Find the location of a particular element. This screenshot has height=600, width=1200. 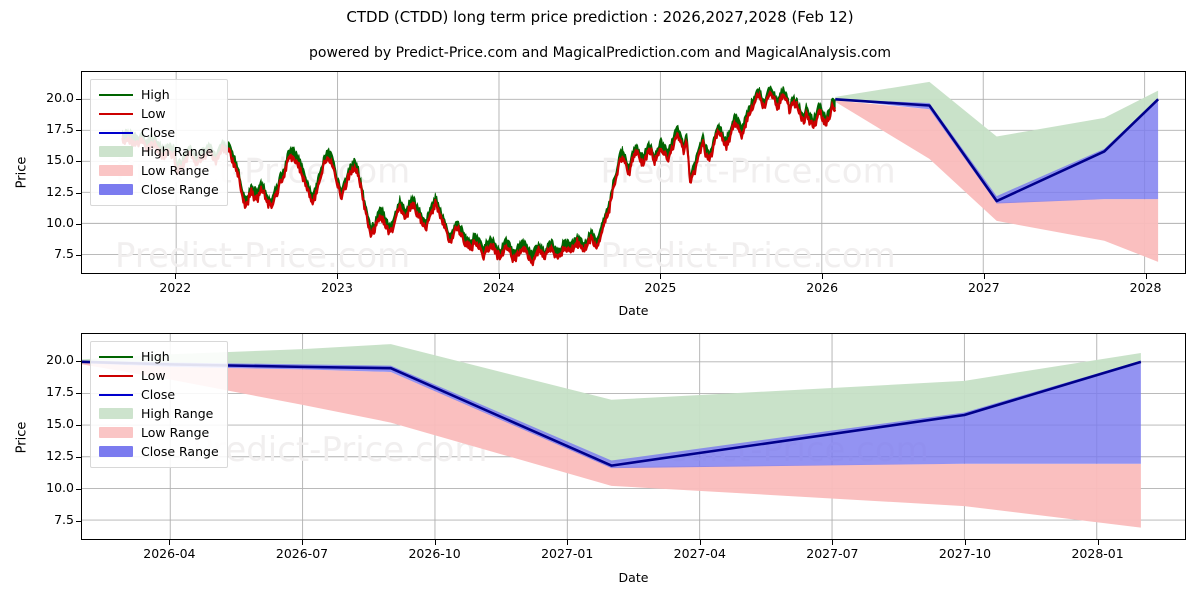

bottom-legend-item-low-range: Low Range is located at coordinates (159, 432).